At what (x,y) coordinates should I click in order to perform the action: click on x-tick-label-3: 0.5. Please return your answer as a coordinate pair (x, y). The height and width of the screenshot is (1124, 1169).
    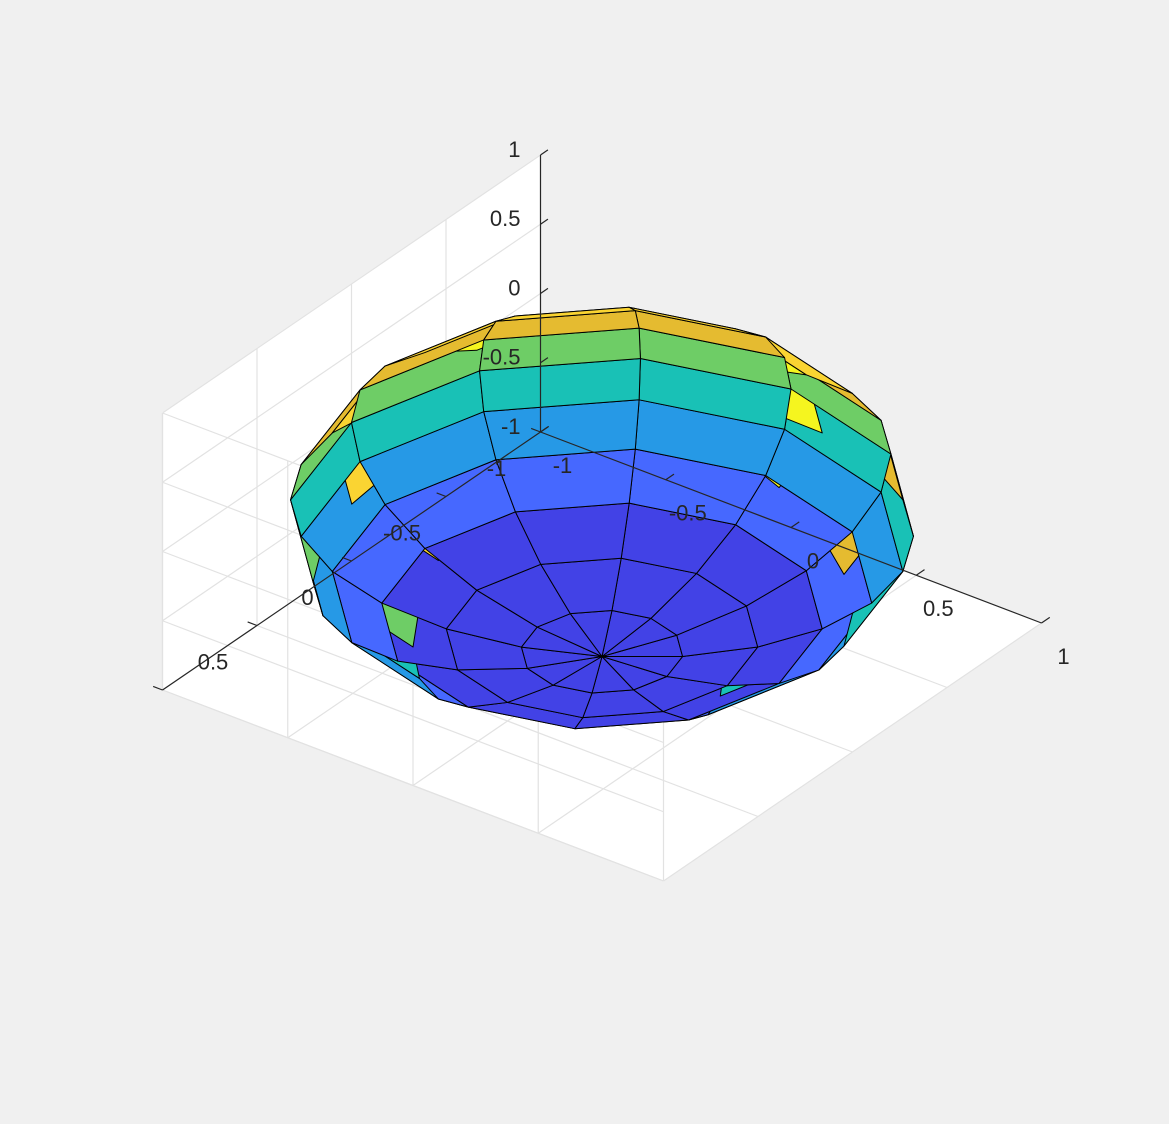
    Looking at the image, I should click on (938, 608).